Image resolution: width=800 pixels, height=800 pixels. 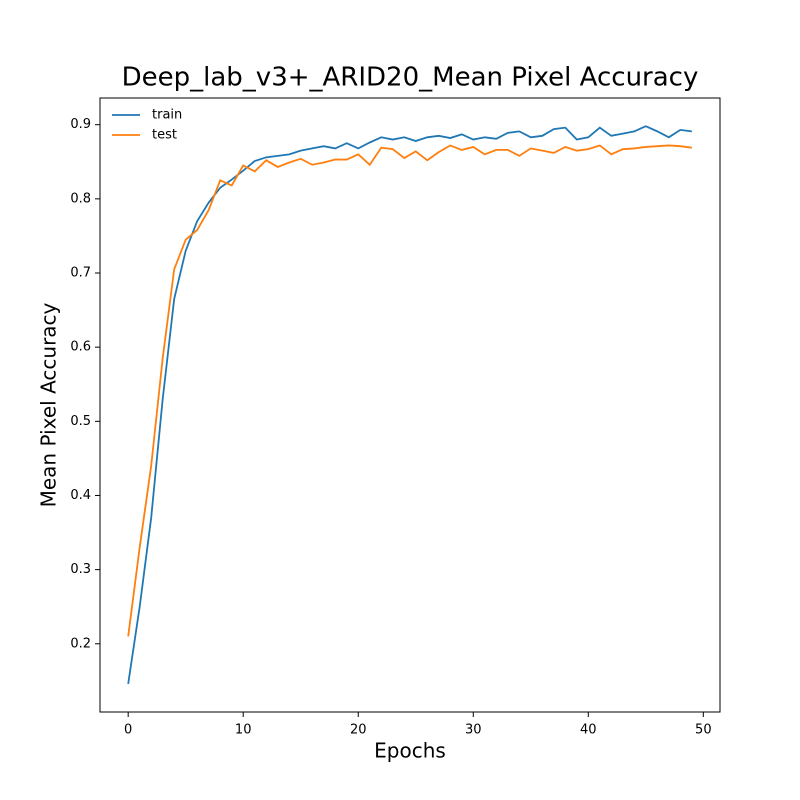 What do you see at coordinates (80, 569) in the screenshot?
I see `y-tick-label: 0.3` at bounding box center [80, 569].